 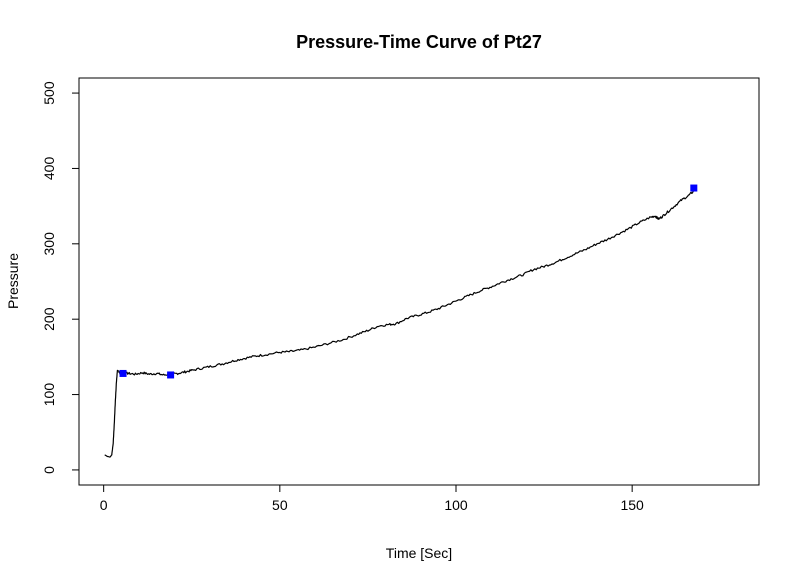 I want to click on y-tick-label: 400, so click(x=49, y=169).